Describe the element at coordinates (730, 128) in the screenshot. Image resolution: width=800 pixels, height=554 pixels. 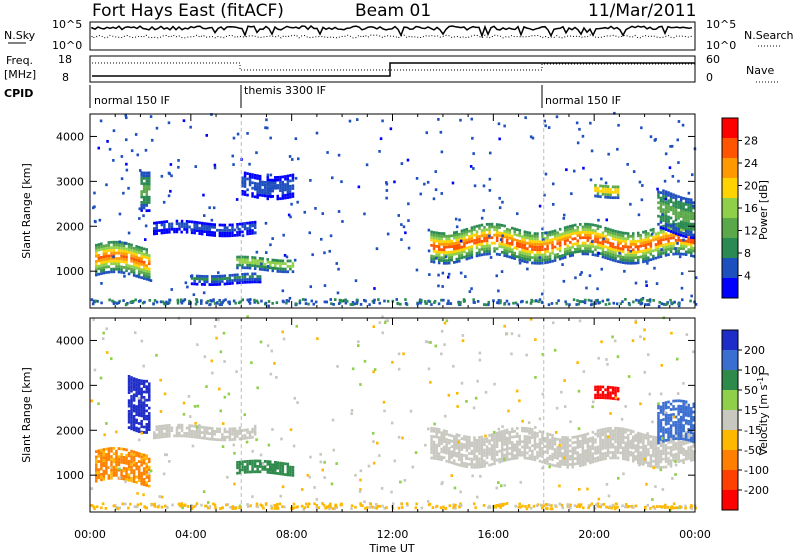
I see `colorbar-swatch` at that location.